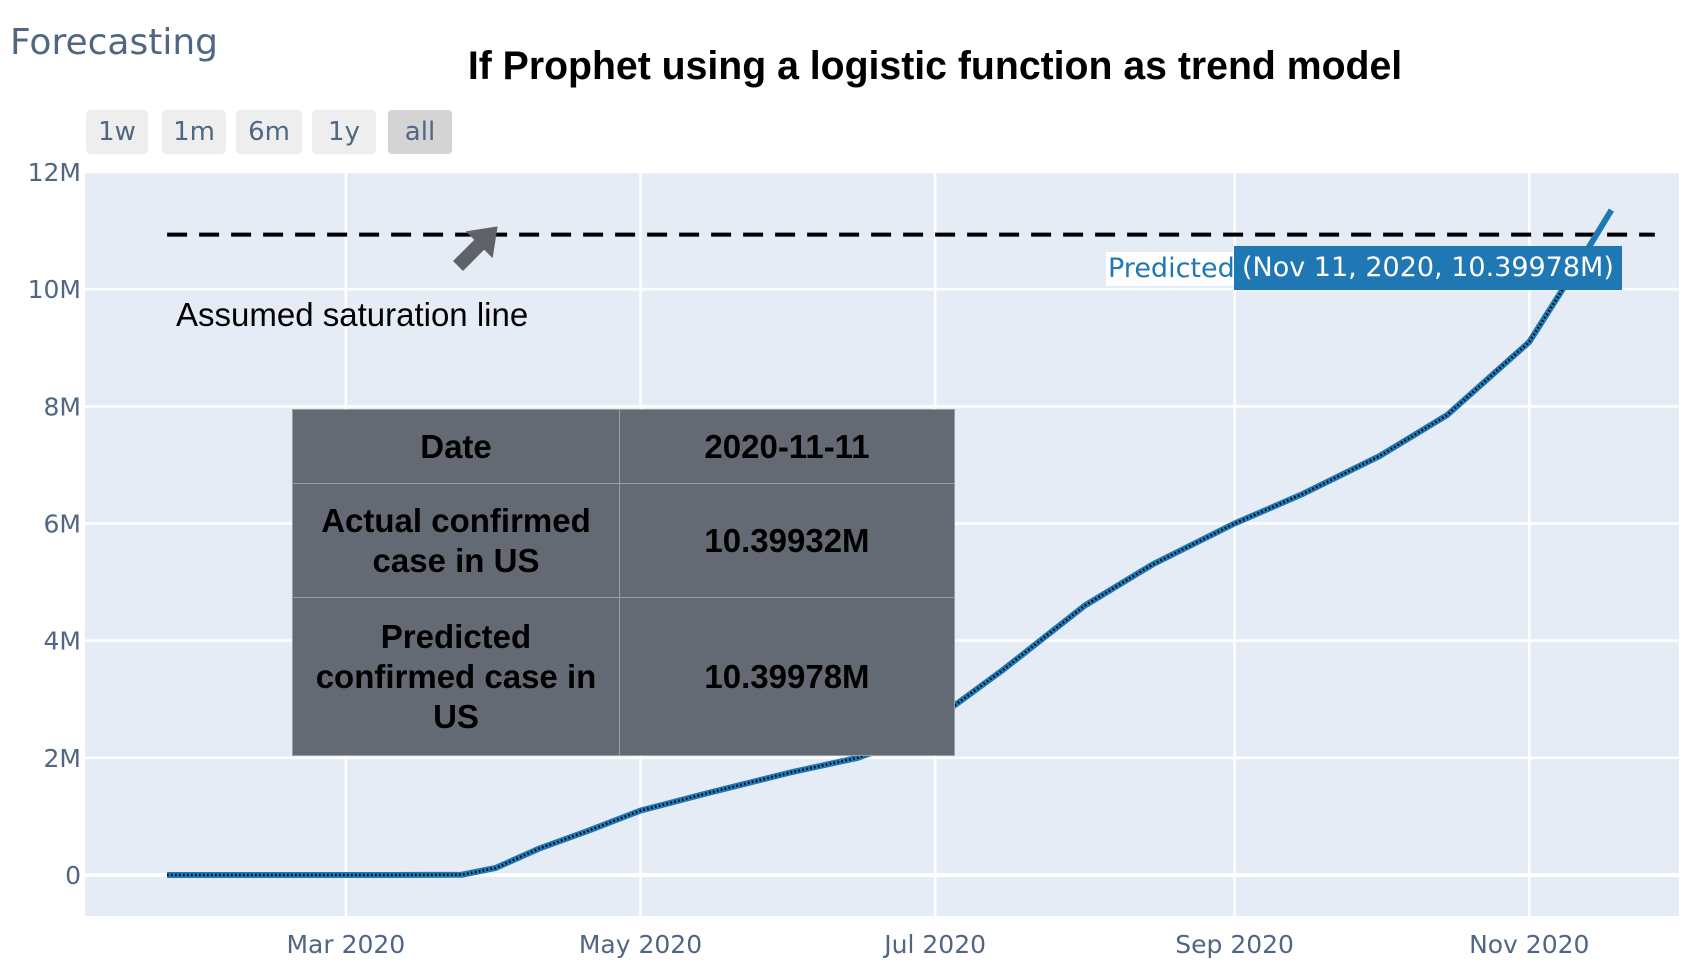 The width and height of the screenshot is (1698, 966). I want to click on y-tick-label: 2M, so click(62, 758).